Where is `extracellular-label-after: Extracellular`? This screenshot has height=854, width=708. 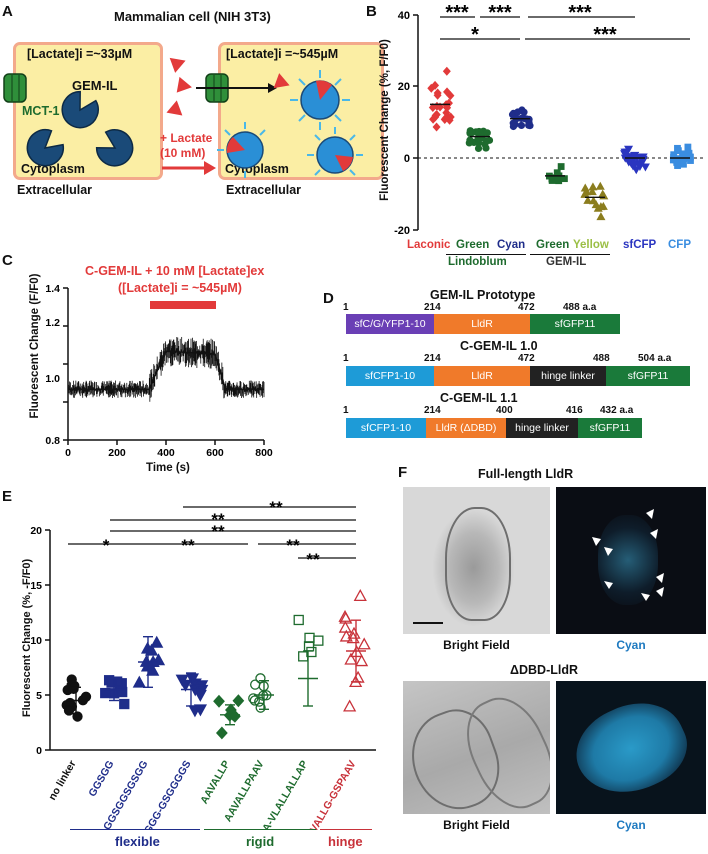 extracellular-label-after: Extracellular is located at coordinates (264, 190).